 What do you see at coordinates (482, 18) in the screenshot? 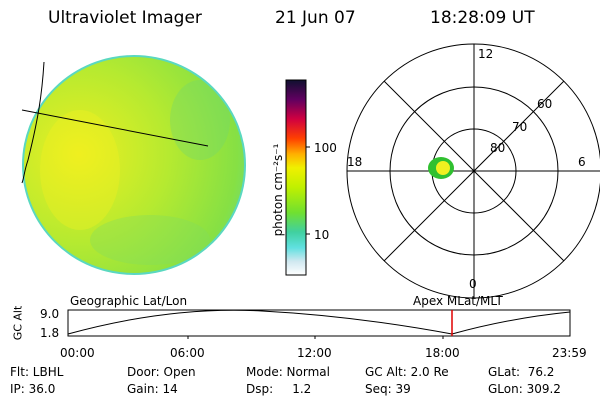
I see `header-time: 18:28:09 UT` at bounding box center [482, 18].